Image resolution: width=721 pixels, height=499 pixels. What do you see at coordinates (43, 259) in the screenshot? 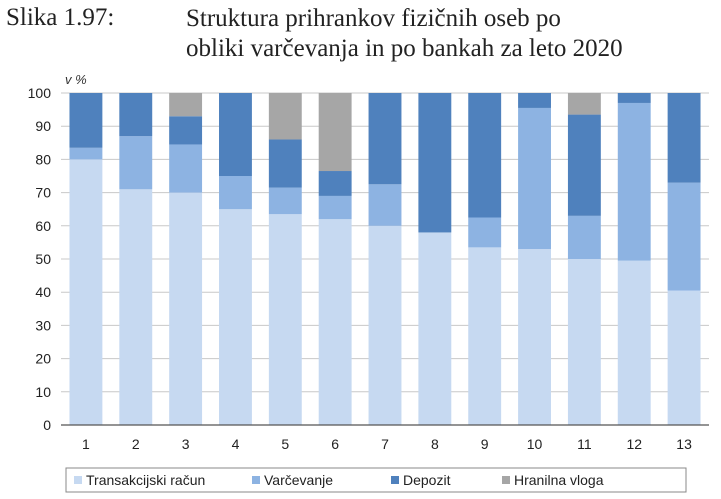
I see `y-tick-label: 50` at bounding box center [43, 259].